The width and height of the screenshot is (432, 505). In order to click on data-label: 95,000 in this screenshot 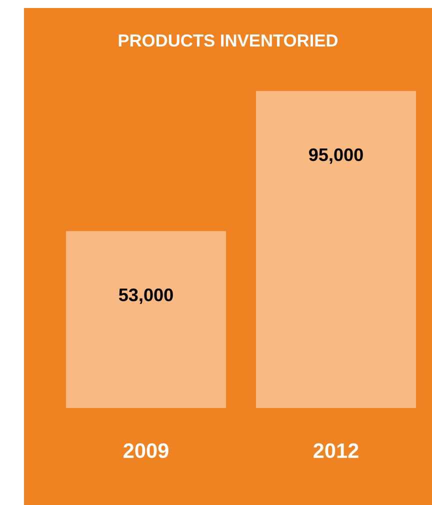, I will do `click(336, 156)`.